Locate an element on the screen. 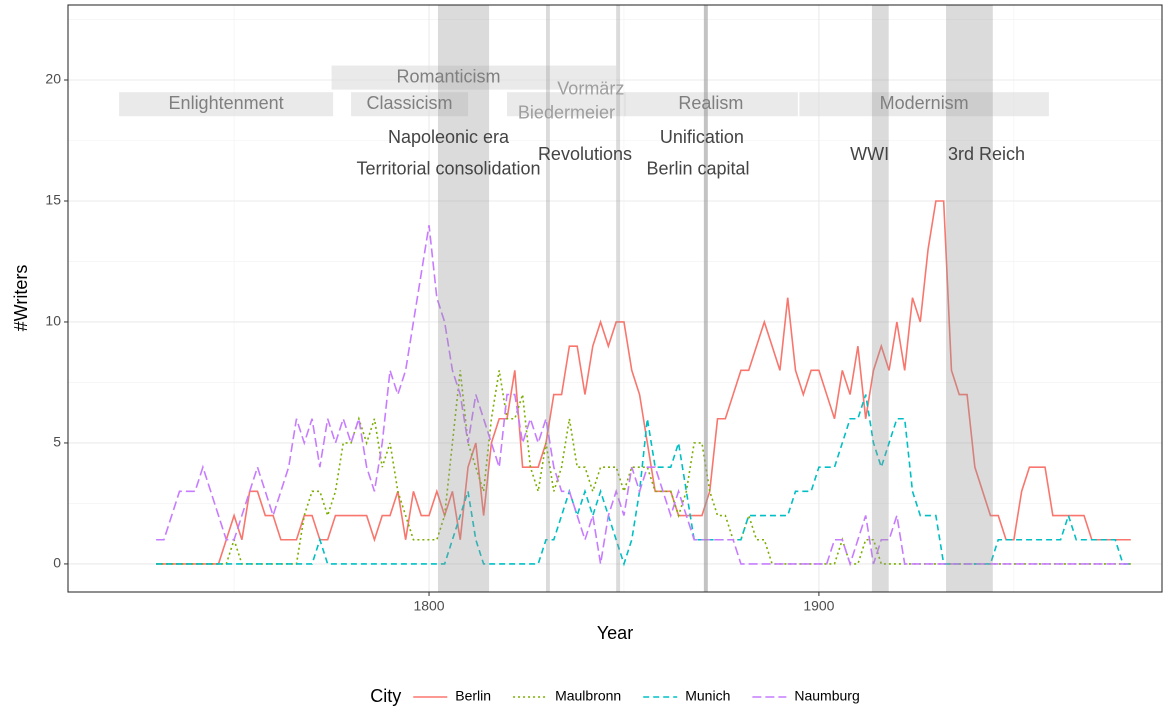 The height and width of the screenshot is (718, 1175). event-label: Unification is located at coordinates (702, 137).